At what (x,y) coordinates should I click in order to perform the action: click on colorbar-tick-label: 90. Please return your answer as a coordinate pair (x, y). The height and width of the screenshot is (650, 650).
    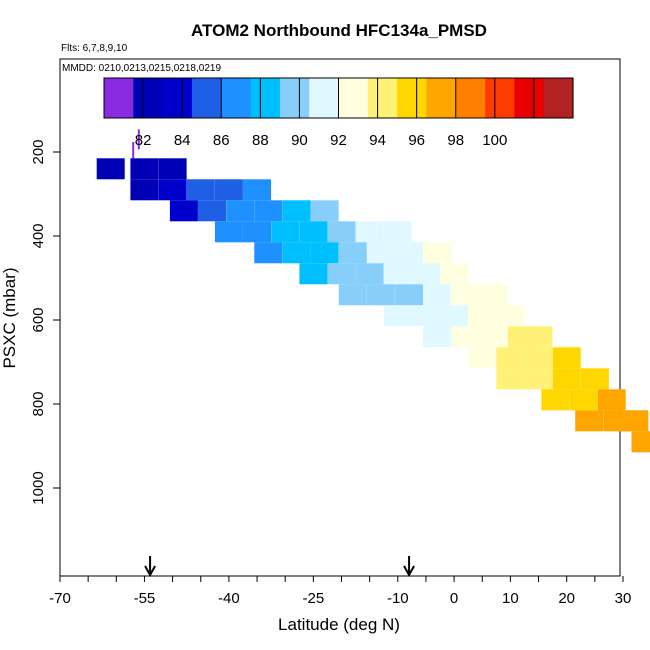
    Looking at the image, I should click on (299, 140).